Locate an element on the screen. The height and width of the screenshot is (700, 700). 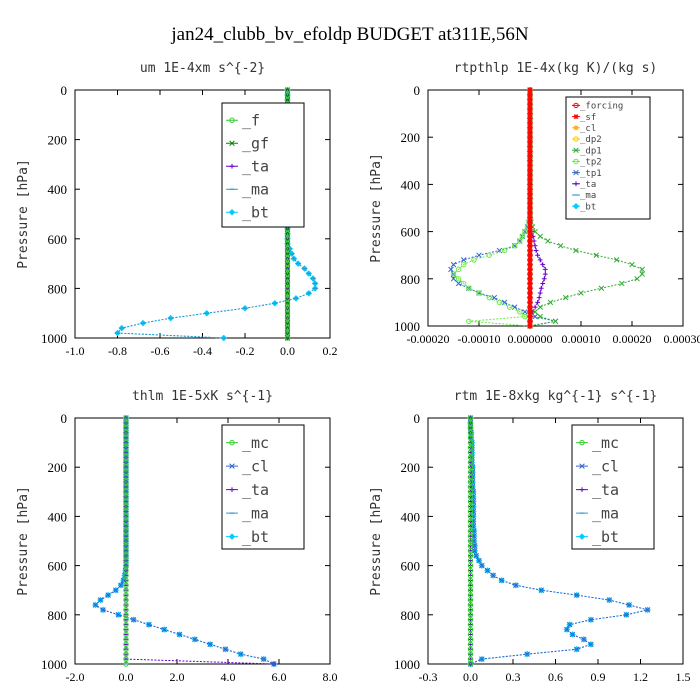
series-mc is located at coordinates (126, 541).